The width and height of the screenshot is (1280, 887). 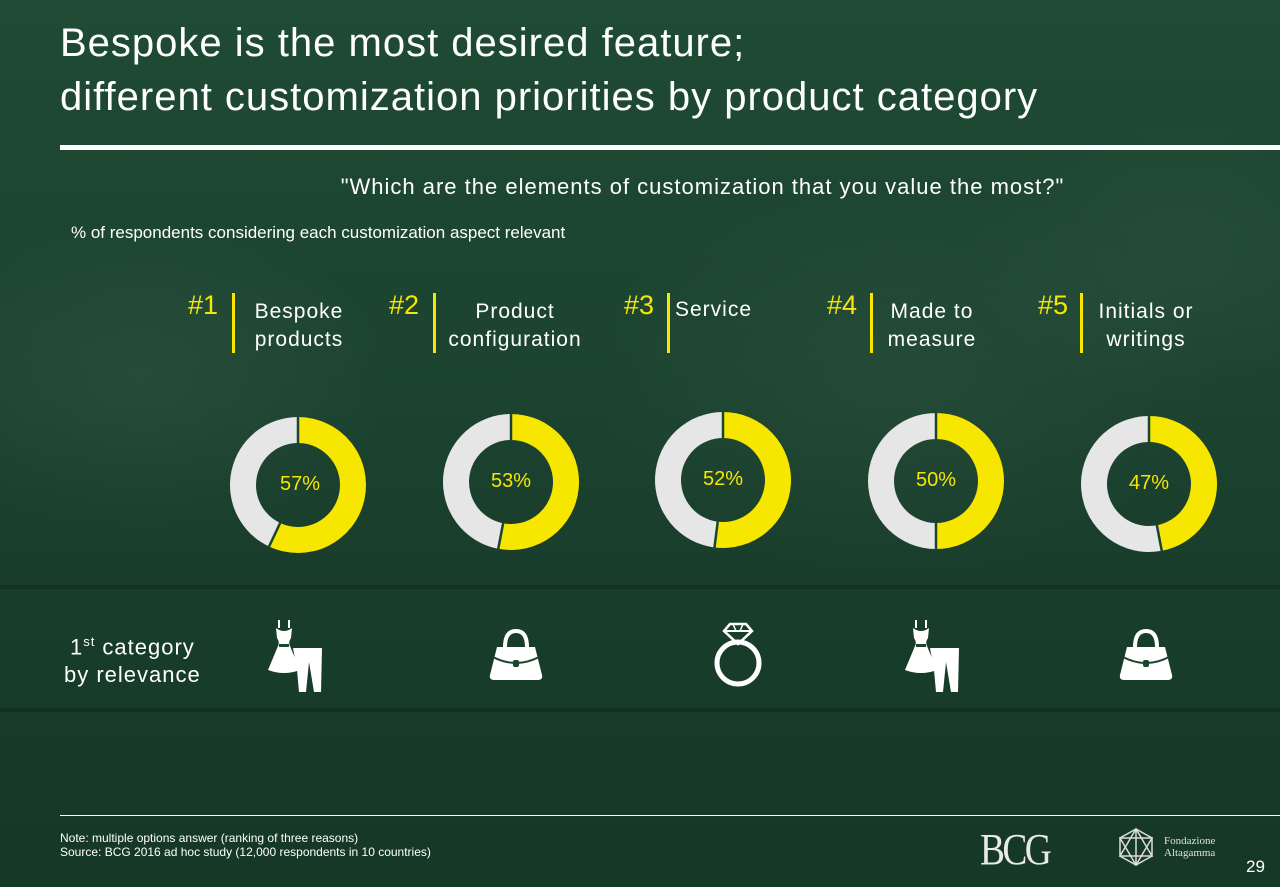 I want to click on rank-number: #3, so click(x=639, y=305).